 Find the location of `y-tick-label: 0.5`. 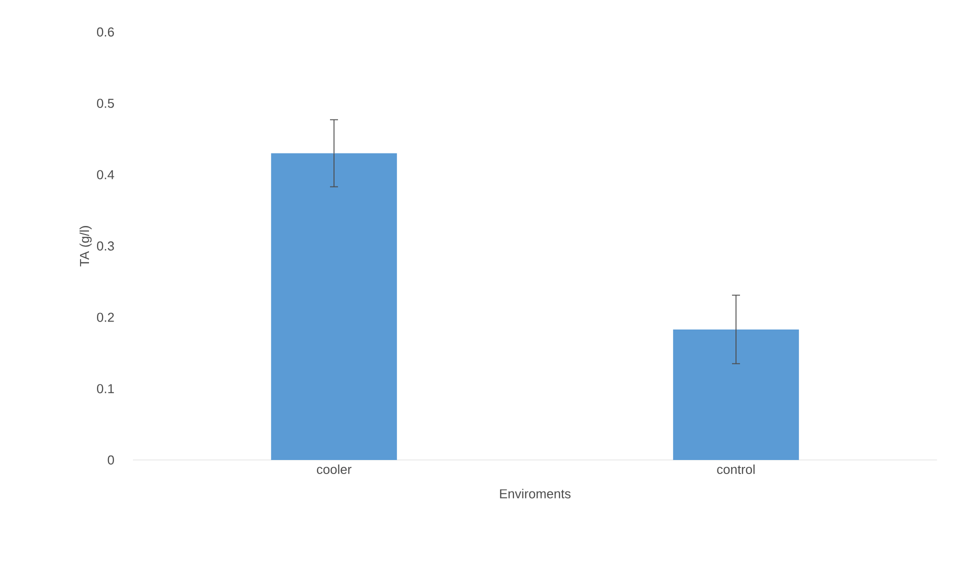

y-tick-label: 0.5 is located at coordinates (105, 103).